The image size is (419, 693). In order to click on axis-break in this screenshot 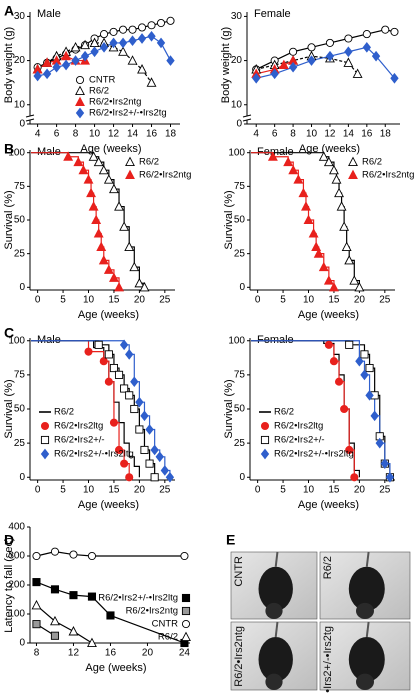, I will do `click(30, 116)`.